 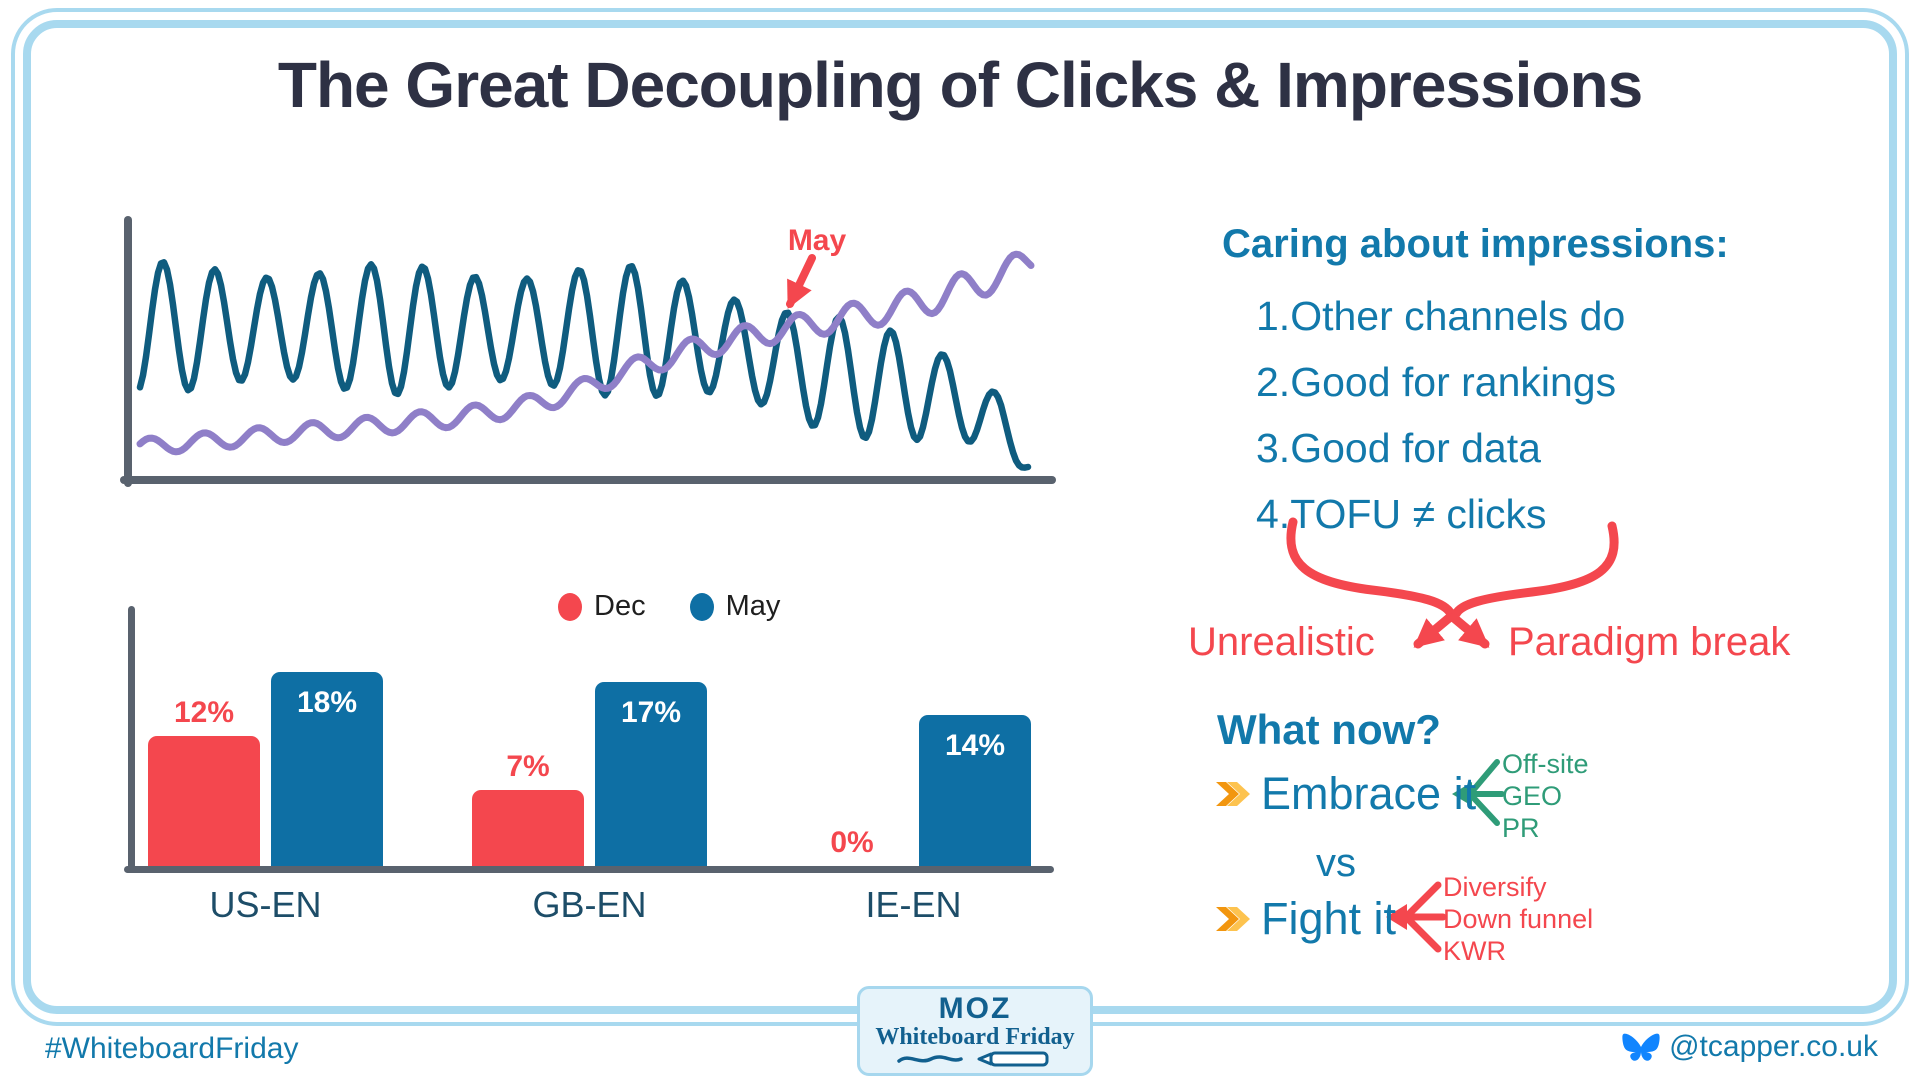 I want to click on may-value-label: 14%, so click(x=975, y=745).